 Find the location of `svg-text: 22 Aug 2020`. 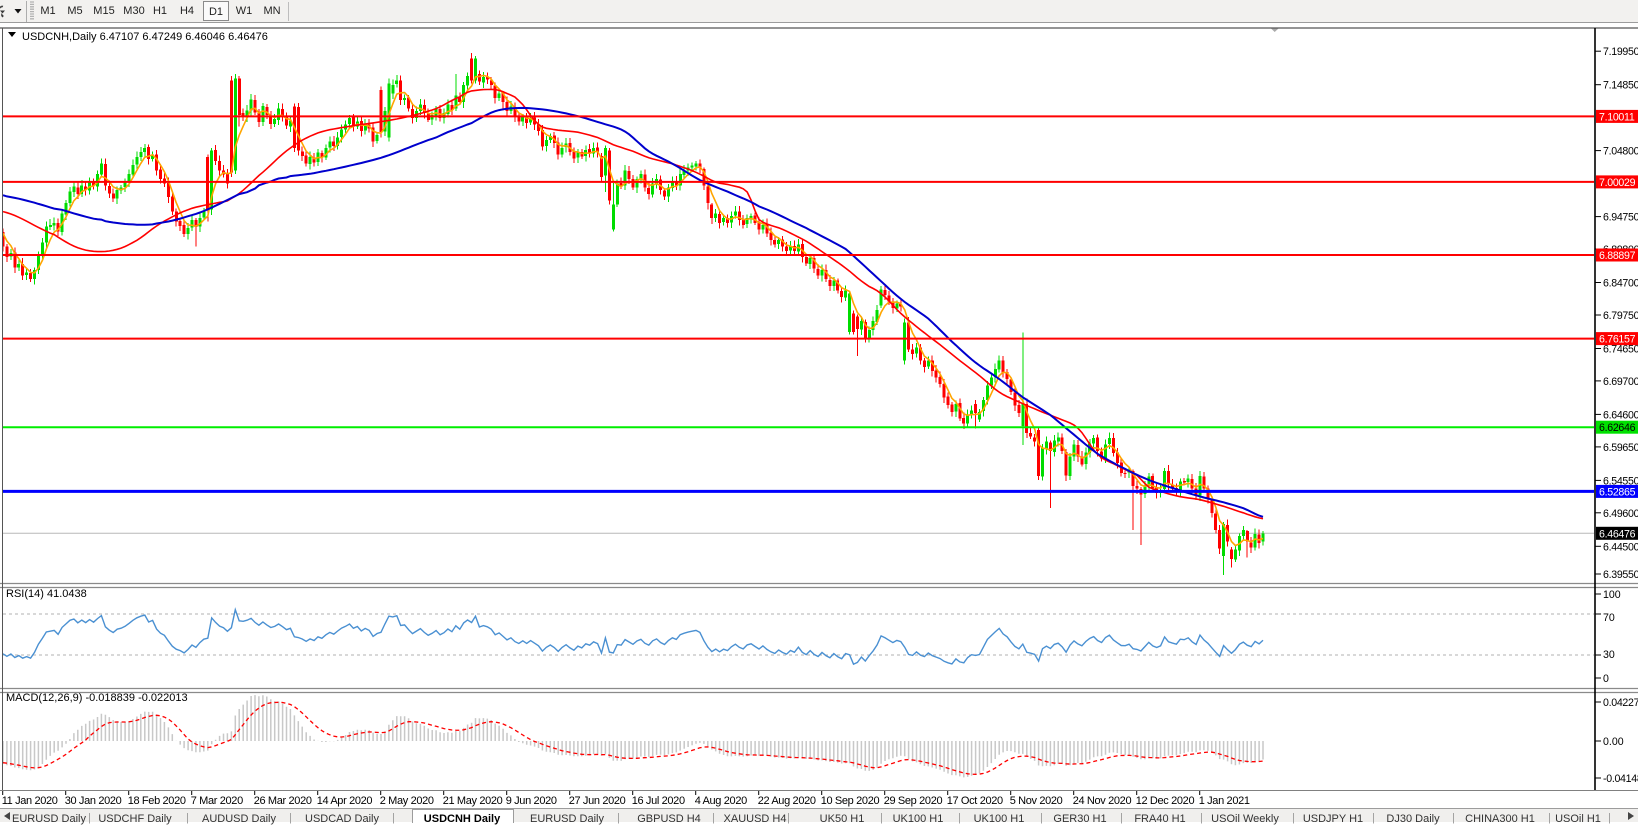

svg-text: 22 Aug 2020 is located at coordinates (787, 801).